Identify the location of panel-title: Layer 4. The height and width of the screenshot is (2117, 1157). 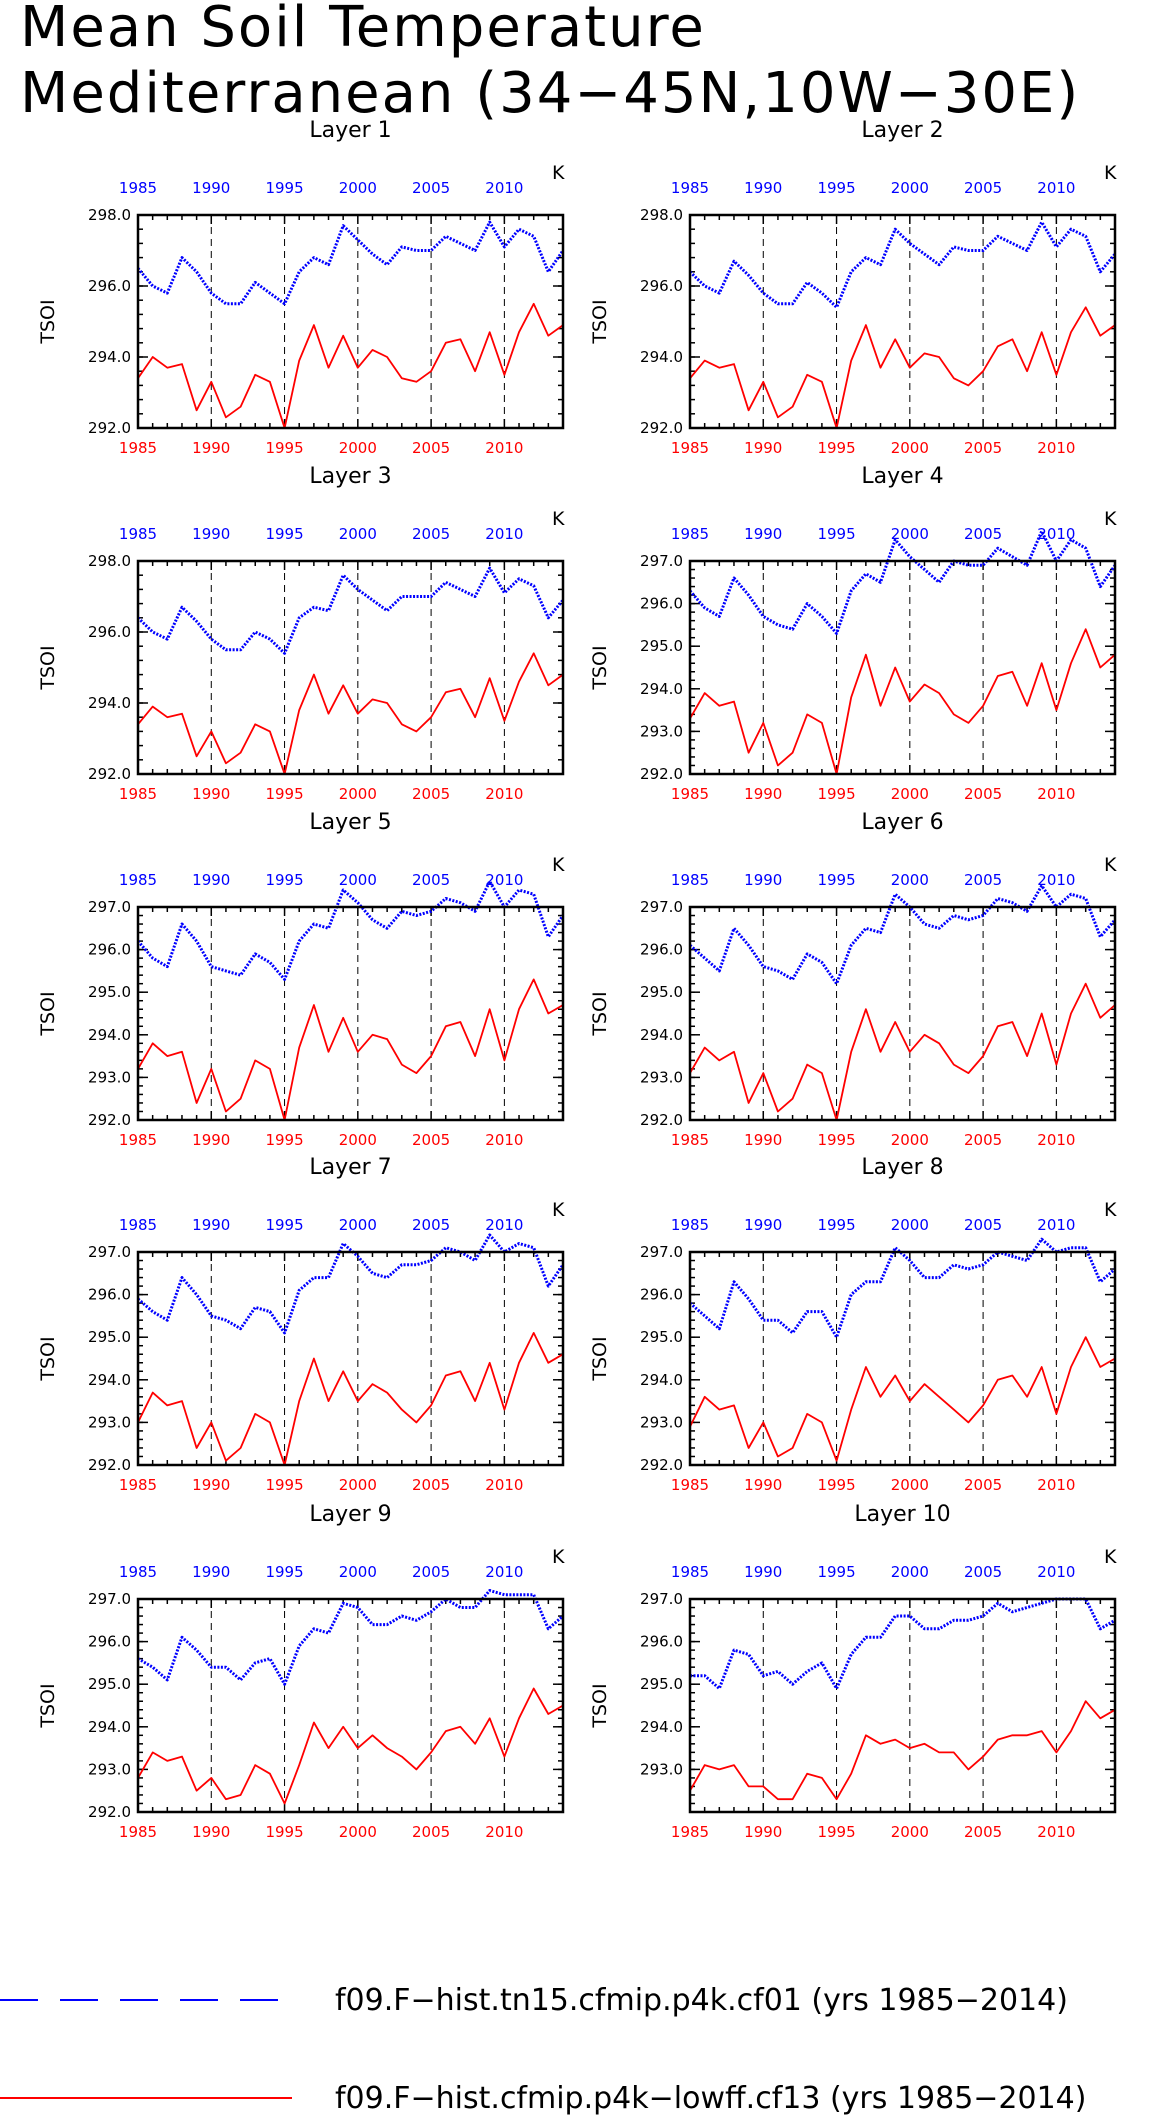
(902, 476).